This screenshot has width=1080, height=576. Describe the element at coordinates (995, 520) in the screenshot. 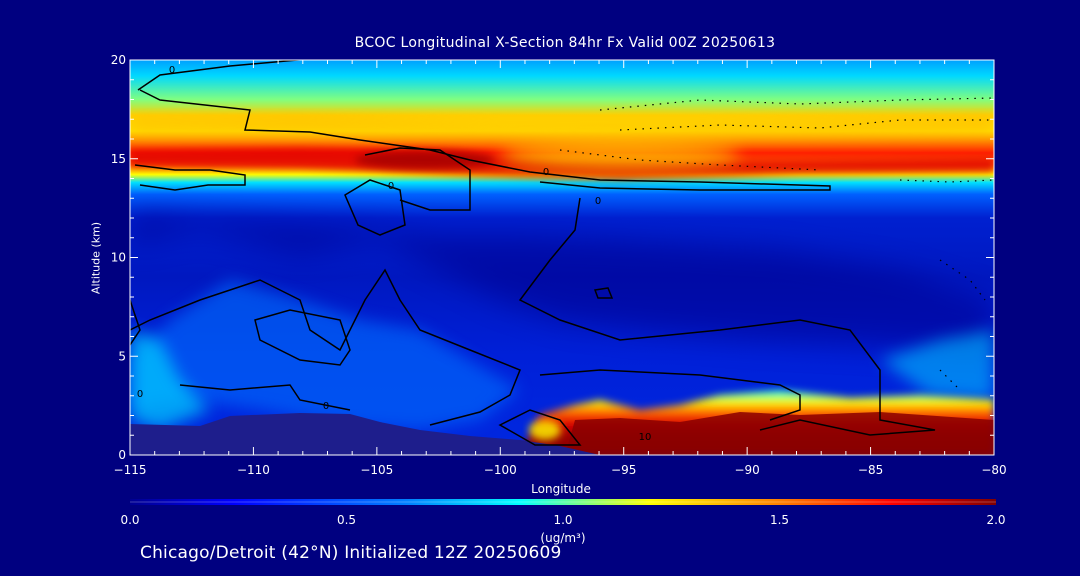

I see `colorbar-tick-label: 2.0` at that location.